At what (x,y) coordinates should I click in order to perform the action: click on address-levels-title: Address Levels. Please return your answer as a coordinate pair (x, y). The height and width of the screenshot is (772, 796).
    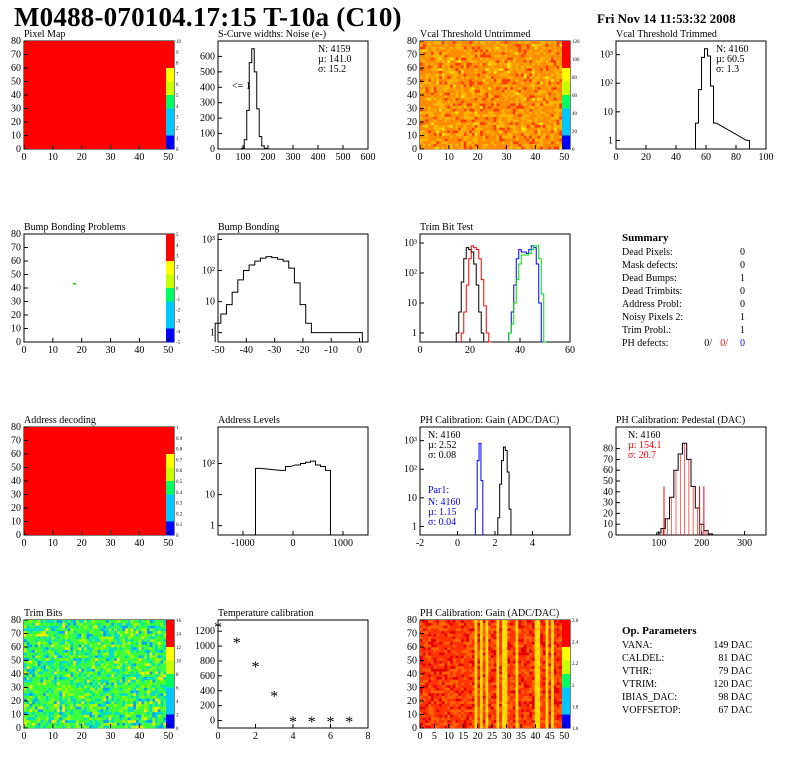
    Looking at the image, I should click on (249, 420).